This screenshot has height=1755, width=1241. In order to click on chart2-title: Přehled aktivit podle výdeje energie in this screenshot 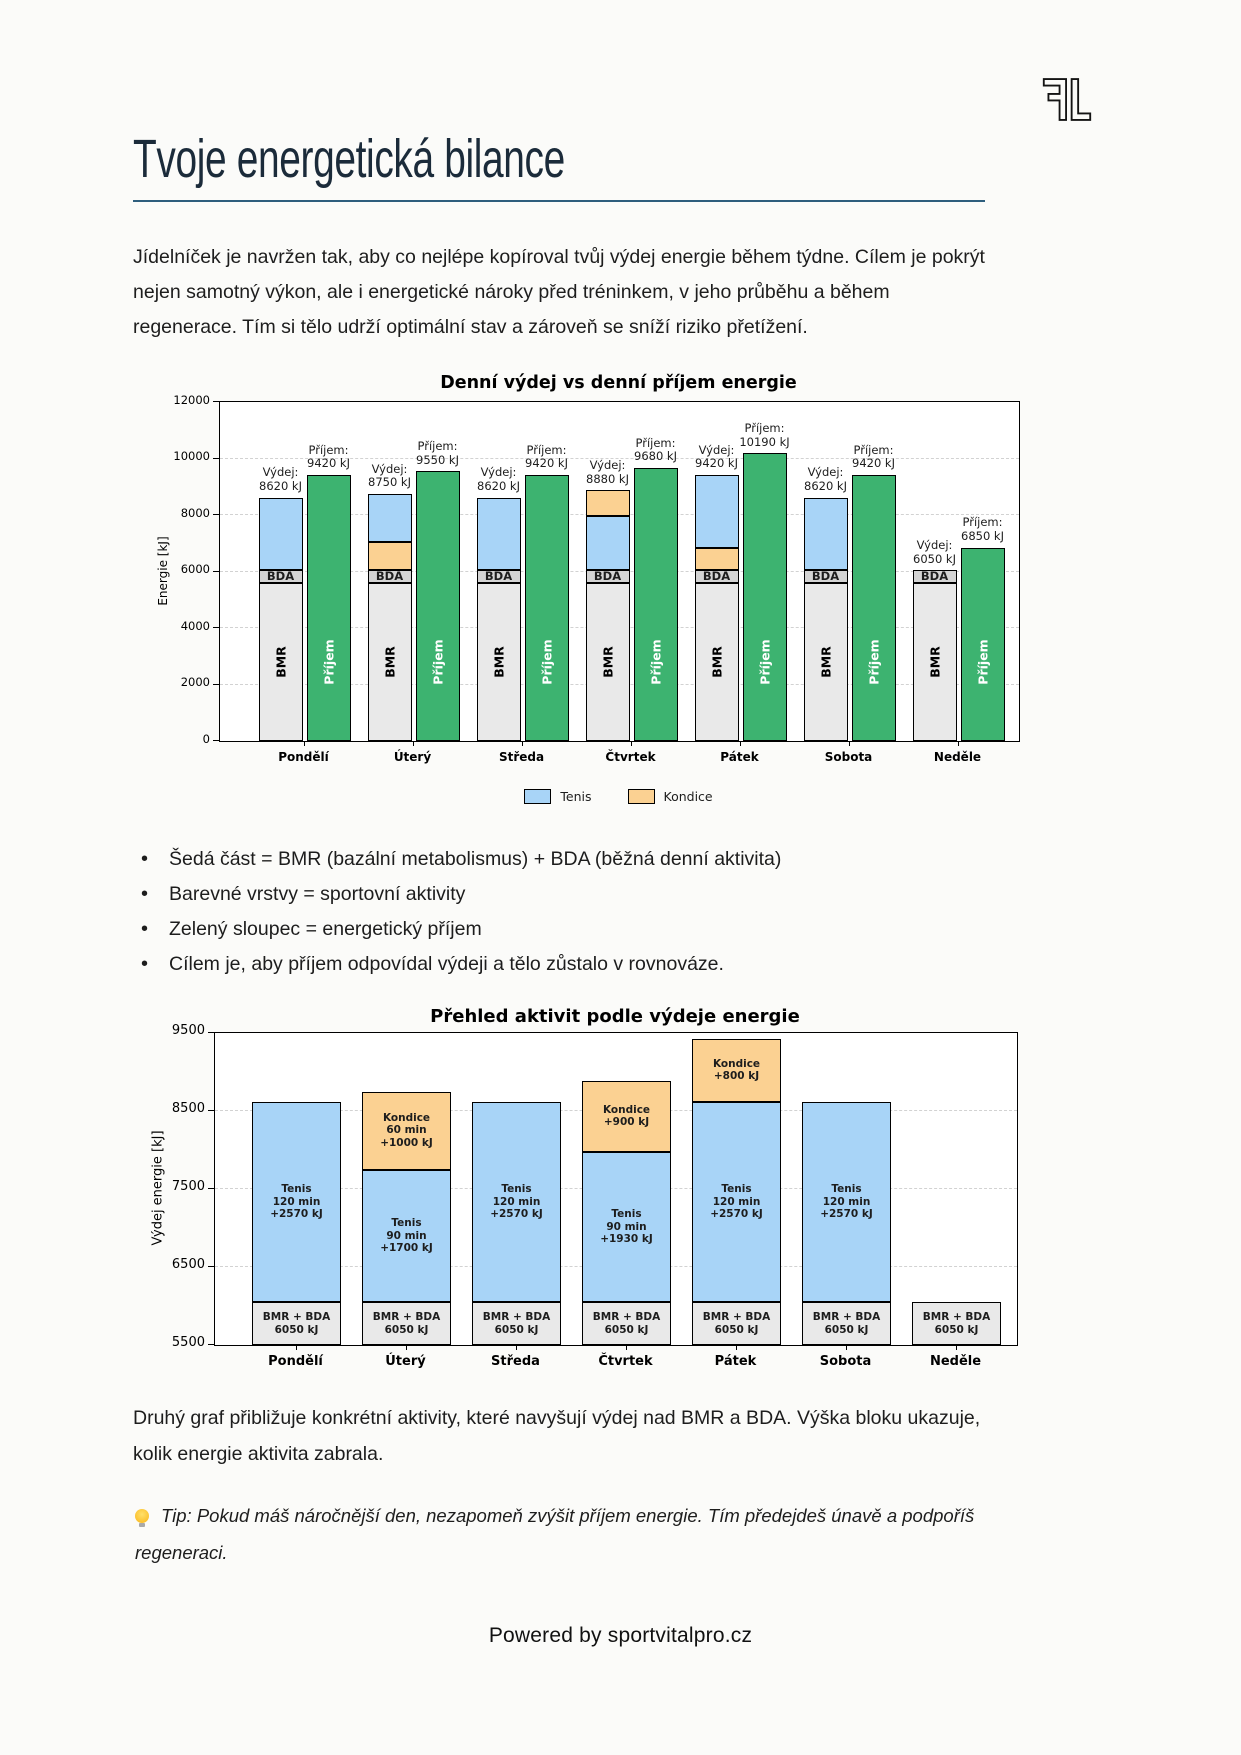, I will do `click(615, 1016)`.